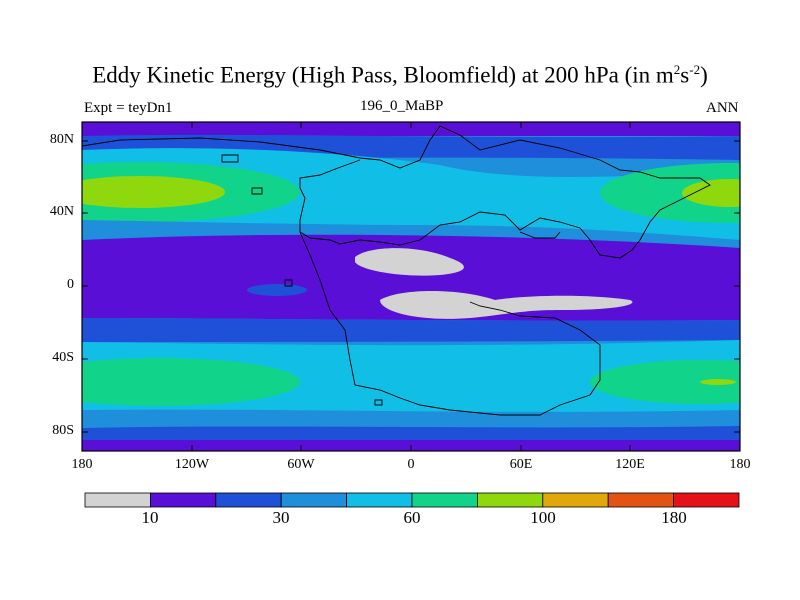 The width and height of the screenshot is (800, 600). What do you see at coordinates (411, 129) in the screenshot?
I see `band-north-polar` at bounding box center [411, 129].